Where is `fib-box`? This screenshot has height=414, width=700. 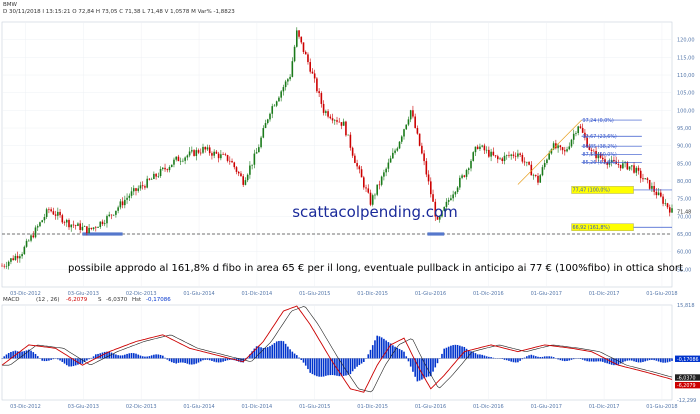
fib-box is located at coordinates (602, 190).